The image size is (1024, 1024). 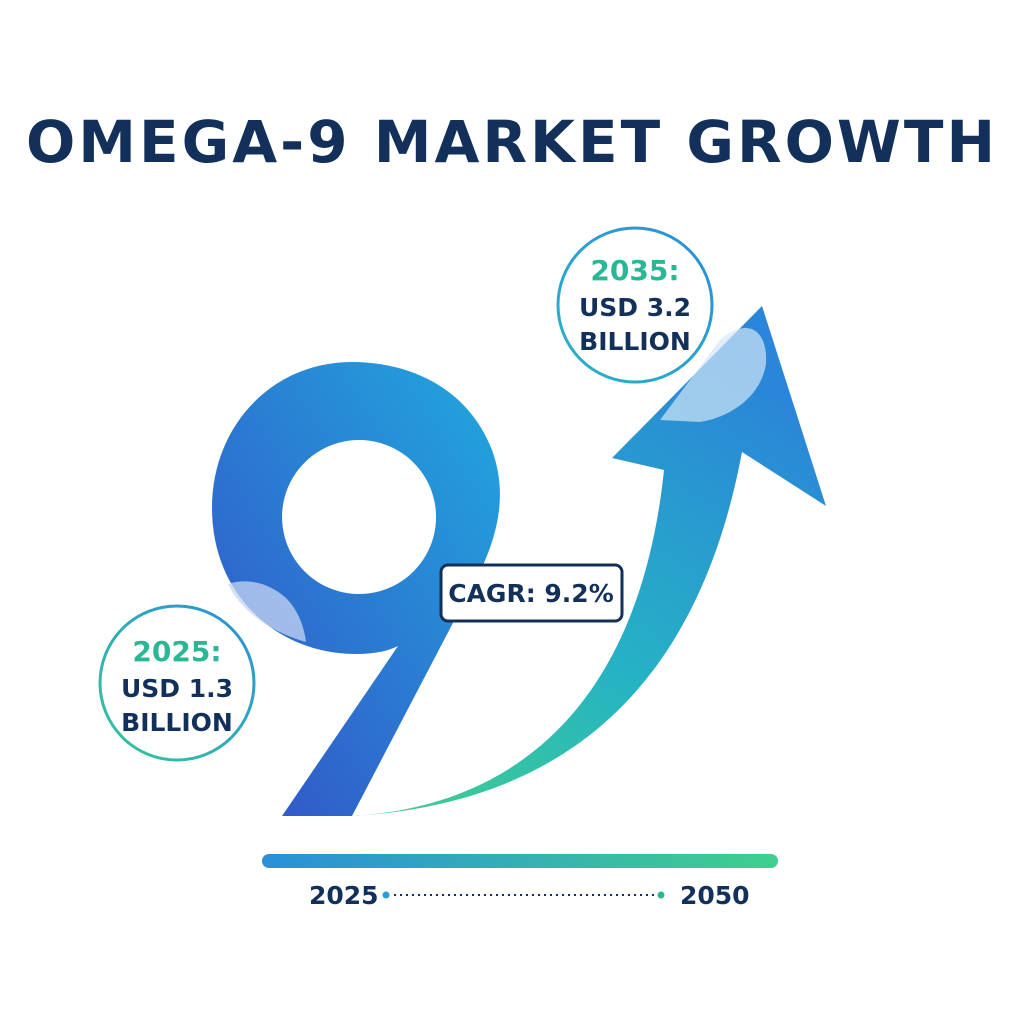 What do you see at coordinates (634, 270) in the screenshot?
I see `bubble-2035-year: 2035:` at bounding box center [634, 270].